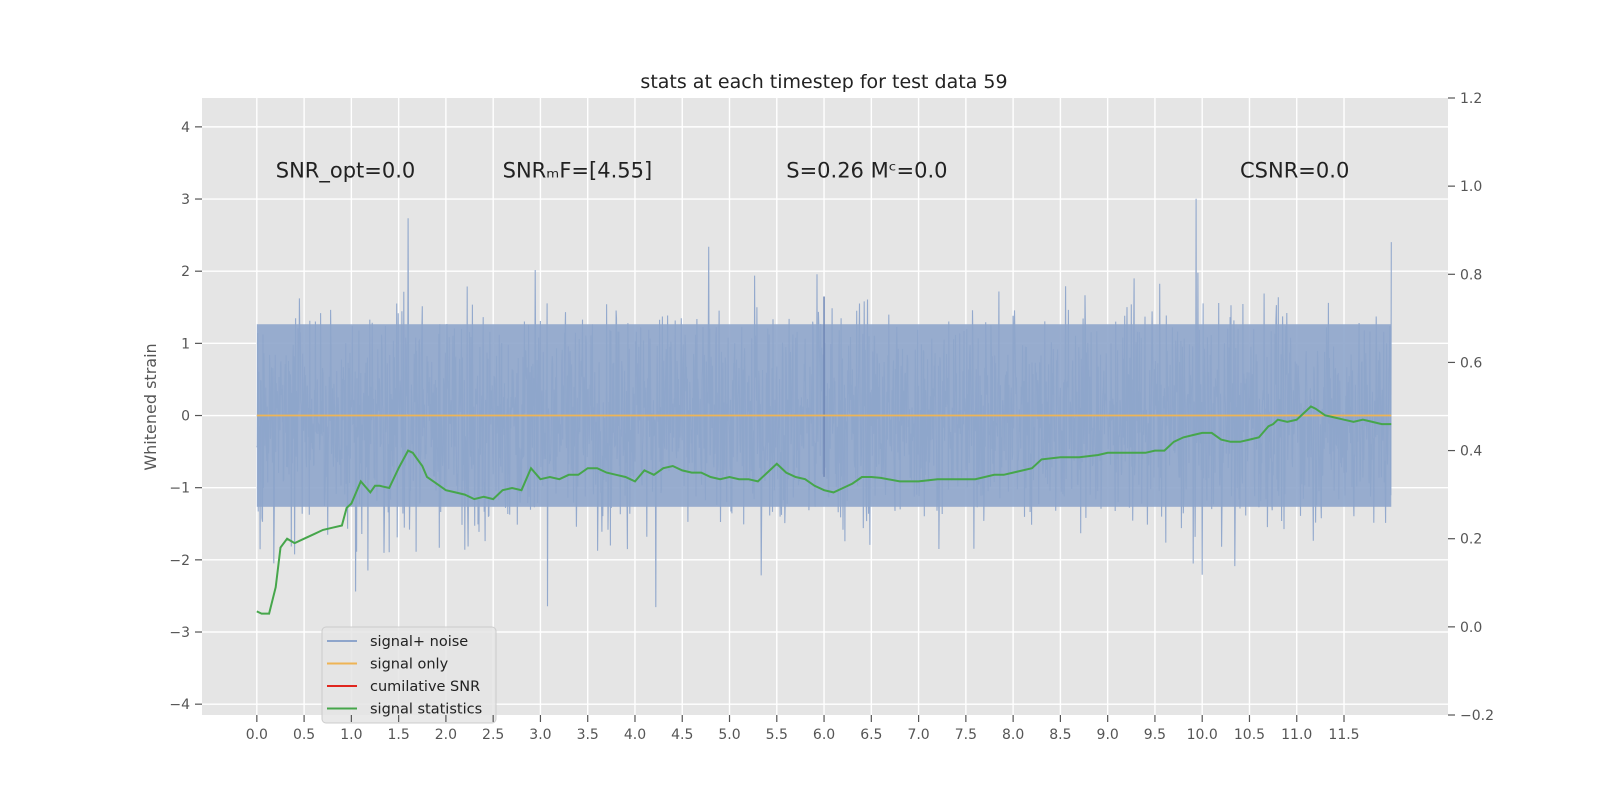  I want to click on x-tick-label: 11.0, so click(1296, 735).